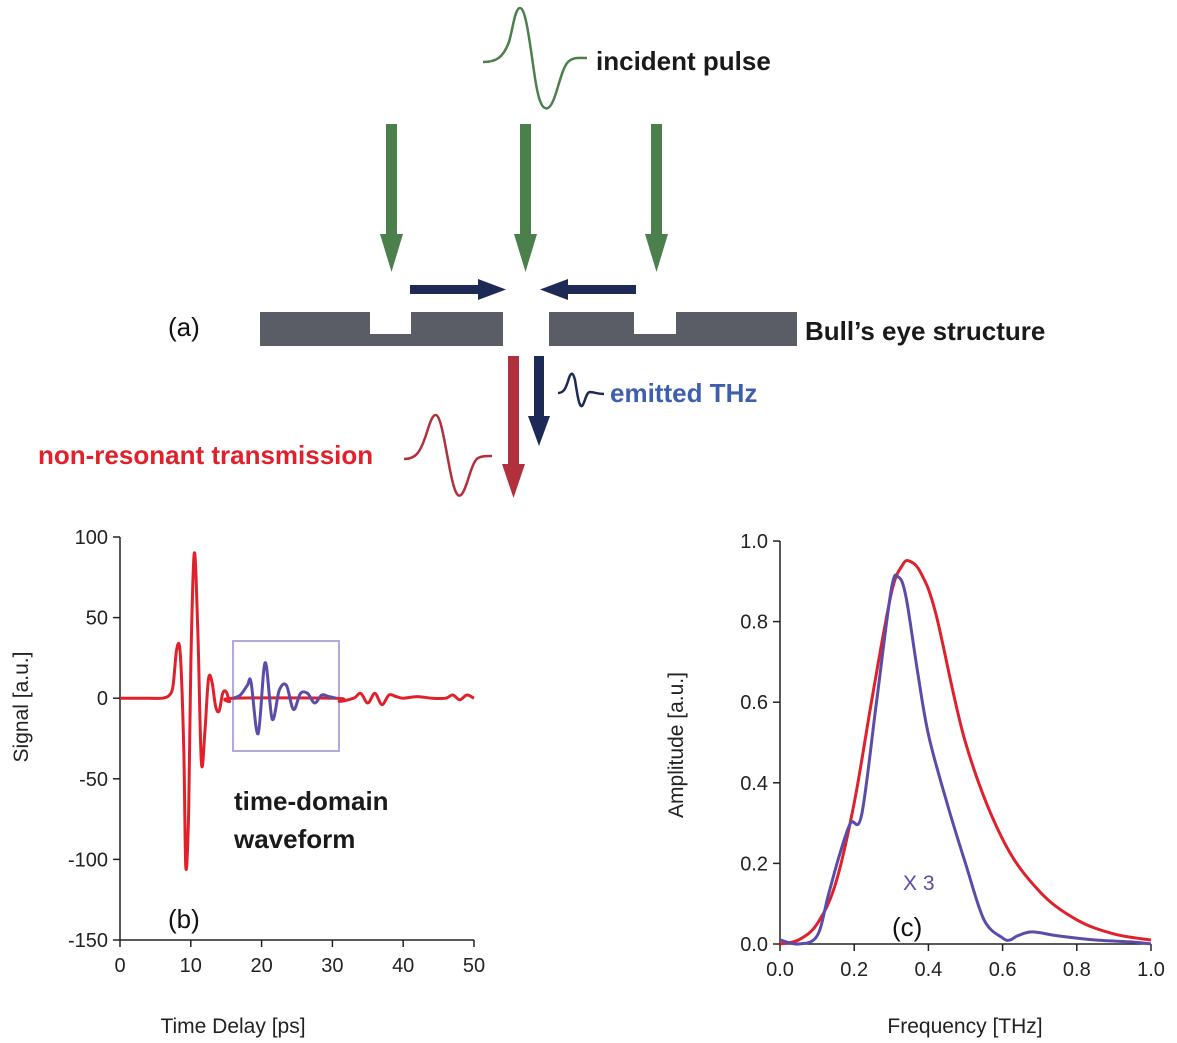  I want to click on c-y-tick-label: 0.8, so click(754, 623).